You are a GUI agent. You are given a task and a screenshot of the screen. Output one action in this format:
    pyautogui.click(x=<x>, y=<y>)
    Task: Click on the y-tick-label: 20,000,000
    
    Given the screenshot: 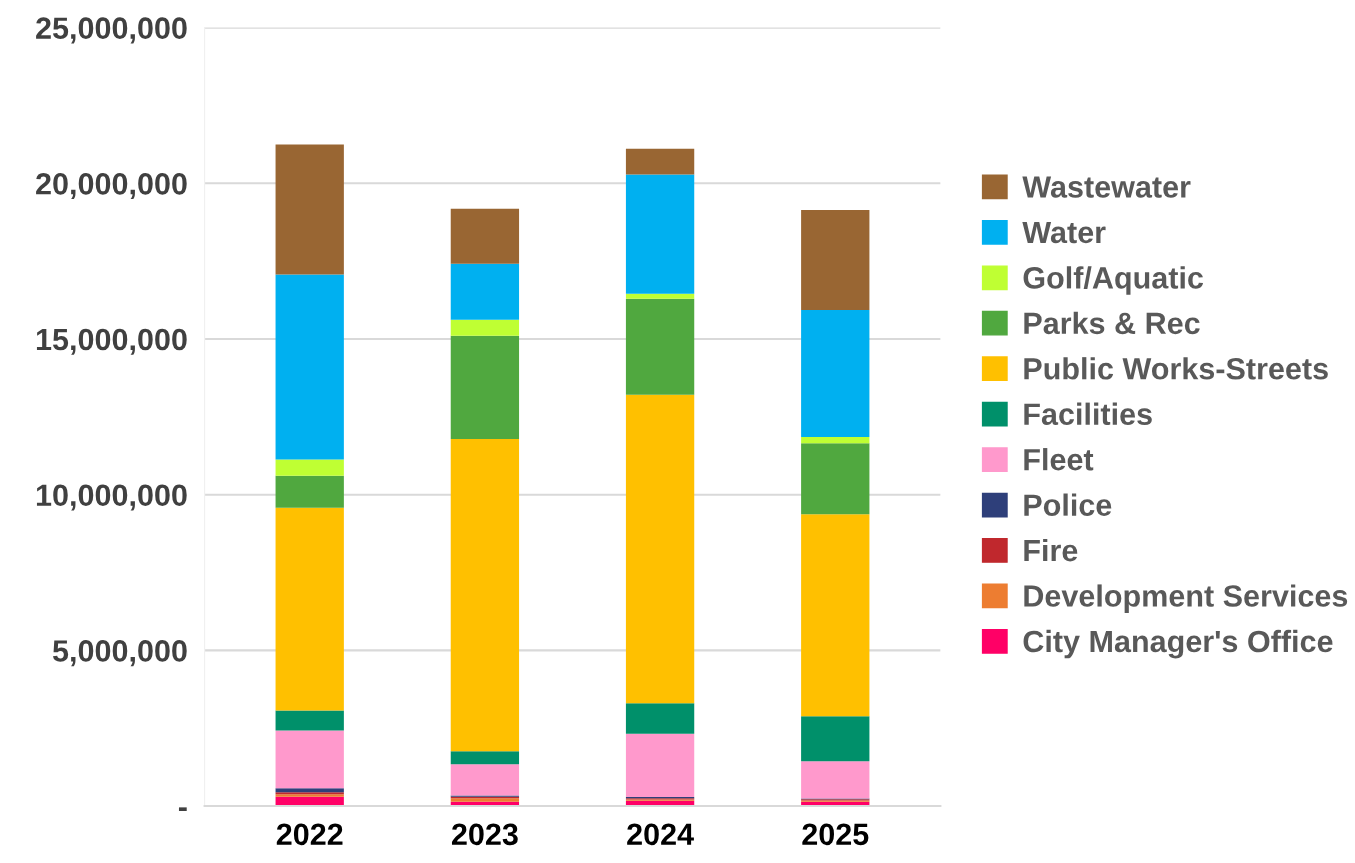 What is the action you would take?
    pyautogui.click(x=111, y=186)
    